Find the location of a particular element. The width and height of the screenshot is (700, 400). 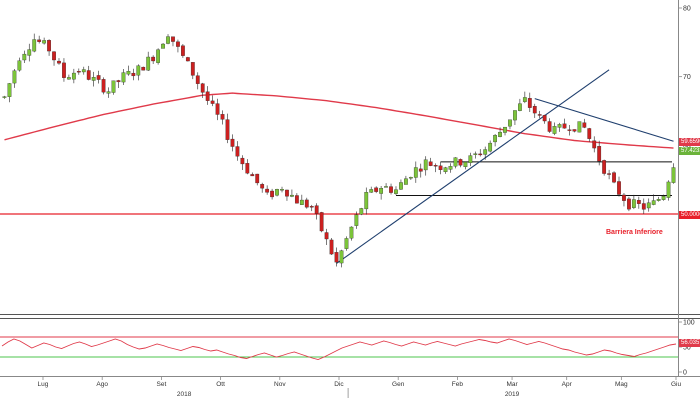

rsi-tick-label: 50 is located at coordinates (687, 348).